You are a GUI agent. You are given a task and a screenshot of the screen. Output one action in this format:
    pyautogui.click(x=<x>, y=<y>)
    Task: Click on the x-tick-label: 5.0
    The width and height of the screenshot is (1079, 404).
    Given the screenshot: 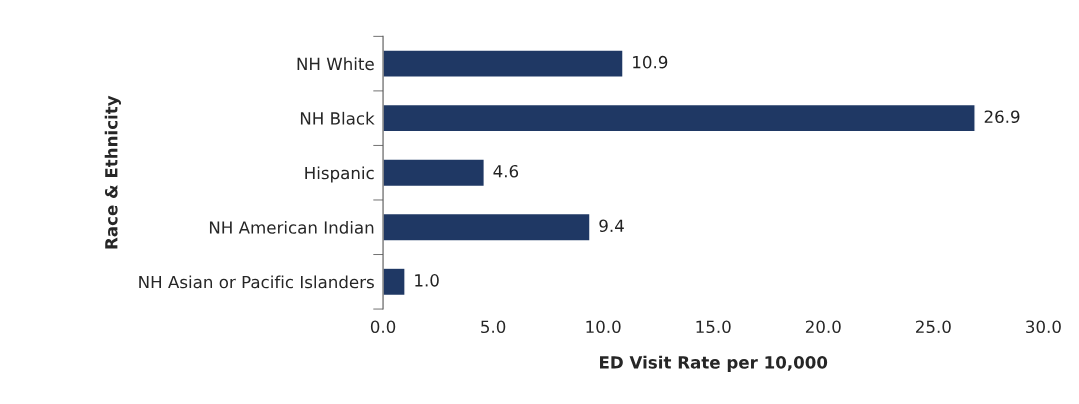 What is the action you would take?
    pyautogui.click(x=493, y=327)
    